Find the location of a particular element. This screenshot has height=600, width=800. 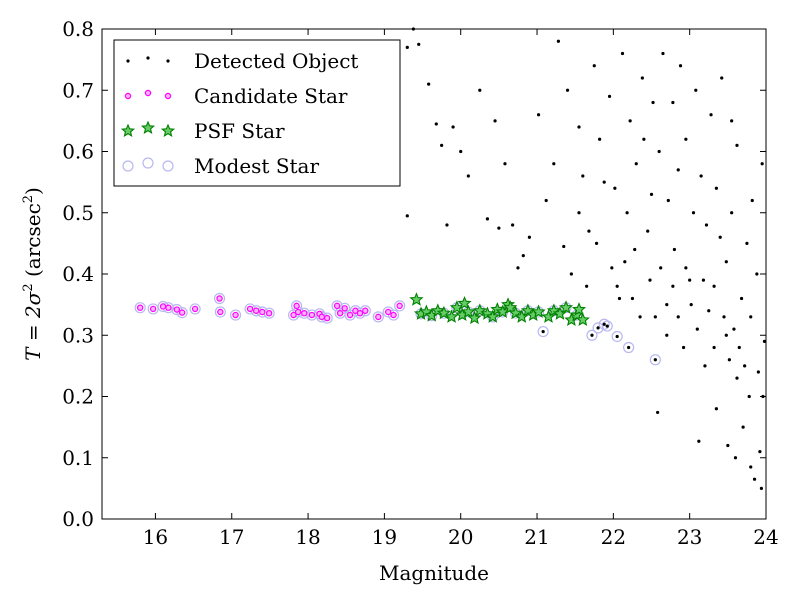

y-axis-label-prefix: T = 2σ is located at coordinates (33, 325).